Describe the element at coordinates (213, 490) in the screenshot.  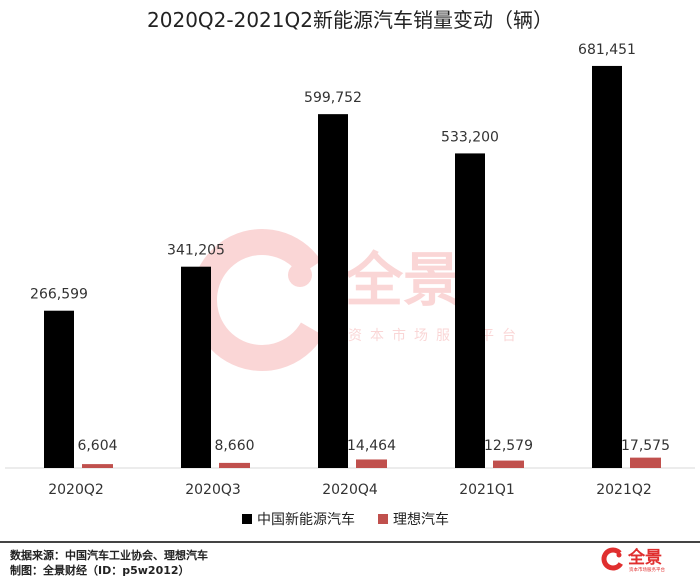
I see `x-tick-2020Q3: 2020Q3` at that location.